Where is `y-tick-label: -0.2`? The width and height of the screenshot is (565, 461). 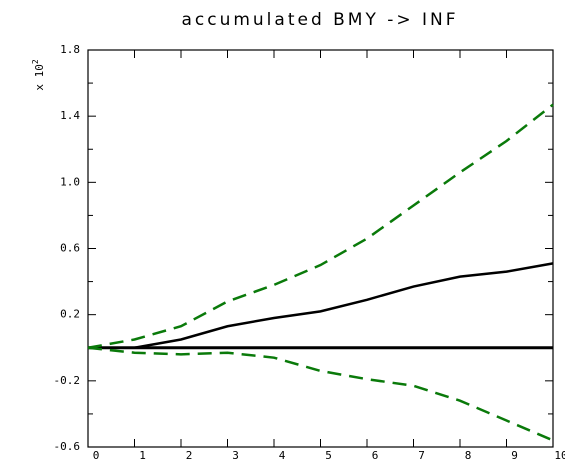 y-tick-label: -0.2 is located at coordinates (67, 380).